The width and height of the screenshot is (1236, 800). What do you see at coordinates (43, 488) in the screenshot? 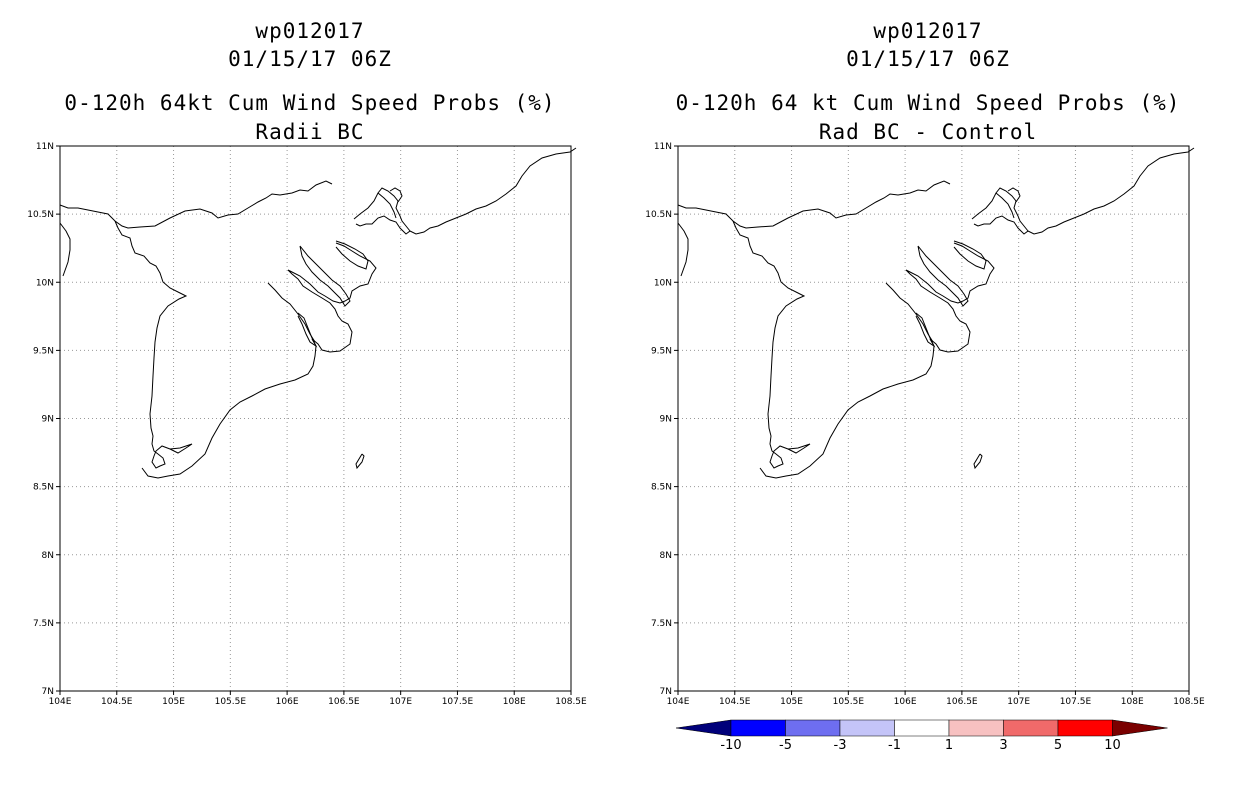
I see `left-lat-tick-label: 8.5N` at bounding box center [43, 488].